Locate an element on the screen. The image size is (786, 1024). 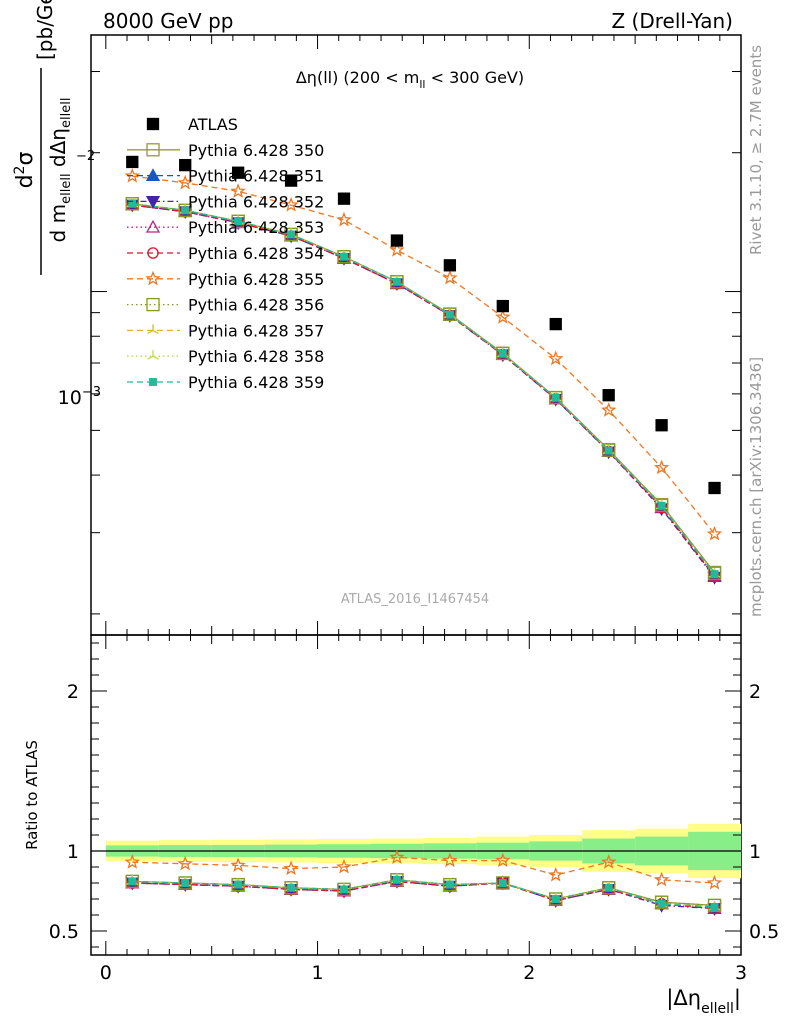
ytick-label-1e-2: −2 is located at coordinates (85, 156).